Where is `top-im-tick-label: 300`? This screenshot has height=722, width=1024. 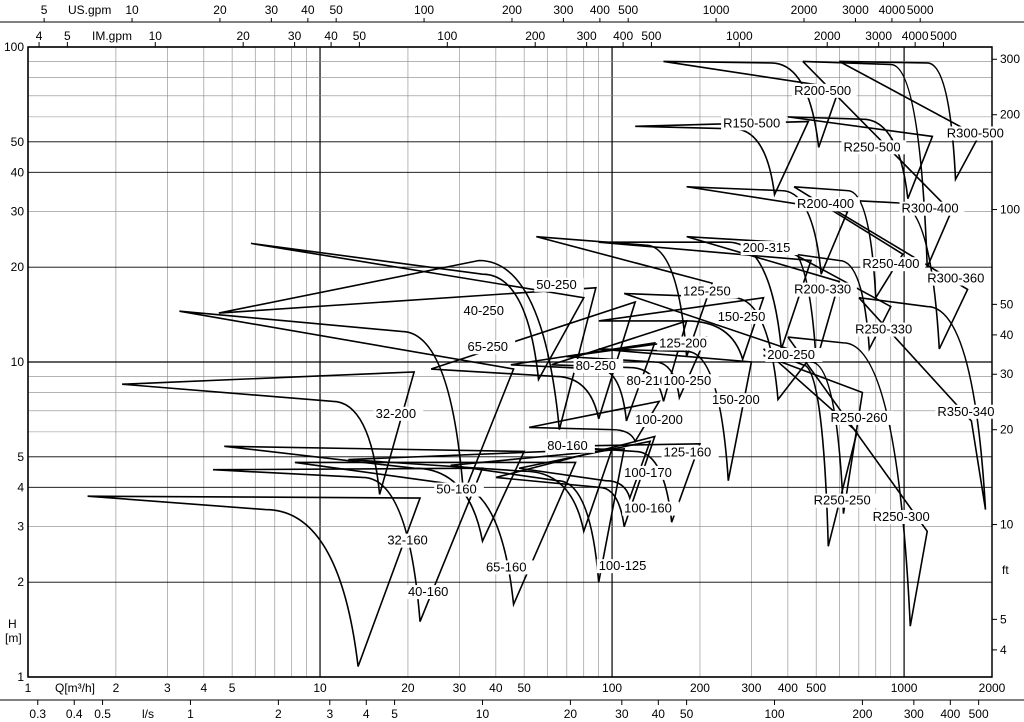 top-im-tick-label: 300 is located at coordinates (587, 36).